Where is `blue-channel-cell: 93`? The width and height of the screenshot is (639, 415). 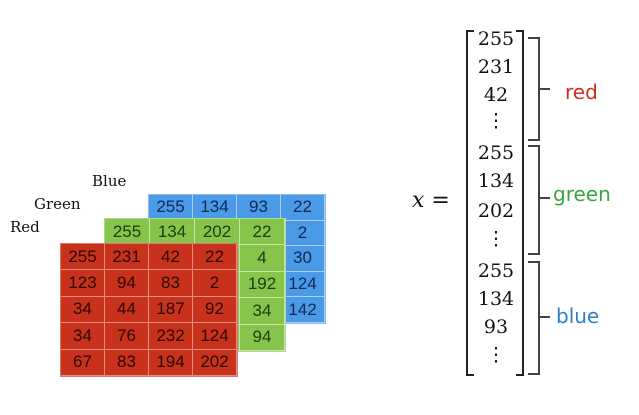 blue-channel-cell: 93 is located at coordinates (259, 208).